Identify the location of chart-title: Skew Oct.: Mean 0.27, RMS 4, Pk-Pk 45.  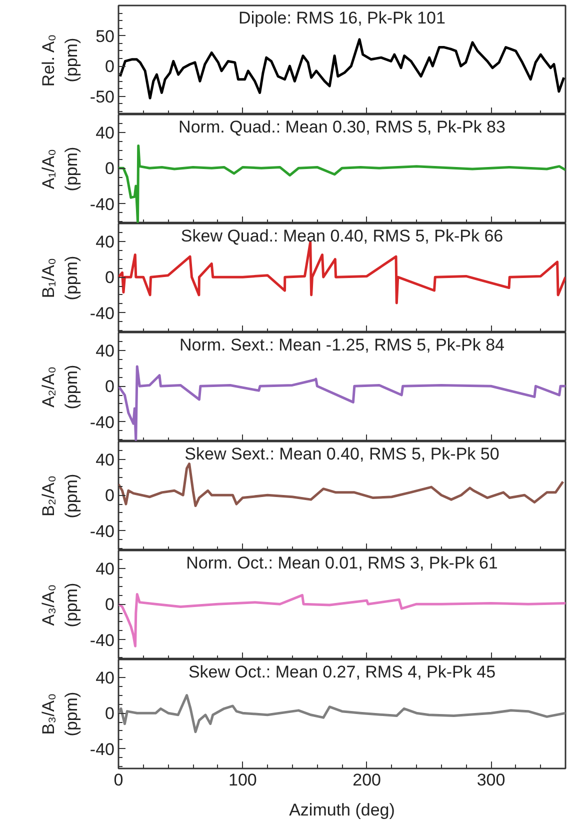
(342, 672).